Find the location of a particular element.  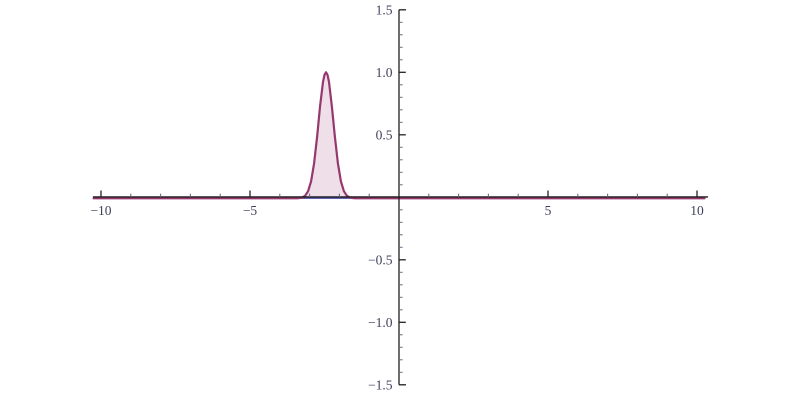

x-tick-label: 5 is located at coordinates (548, 210).